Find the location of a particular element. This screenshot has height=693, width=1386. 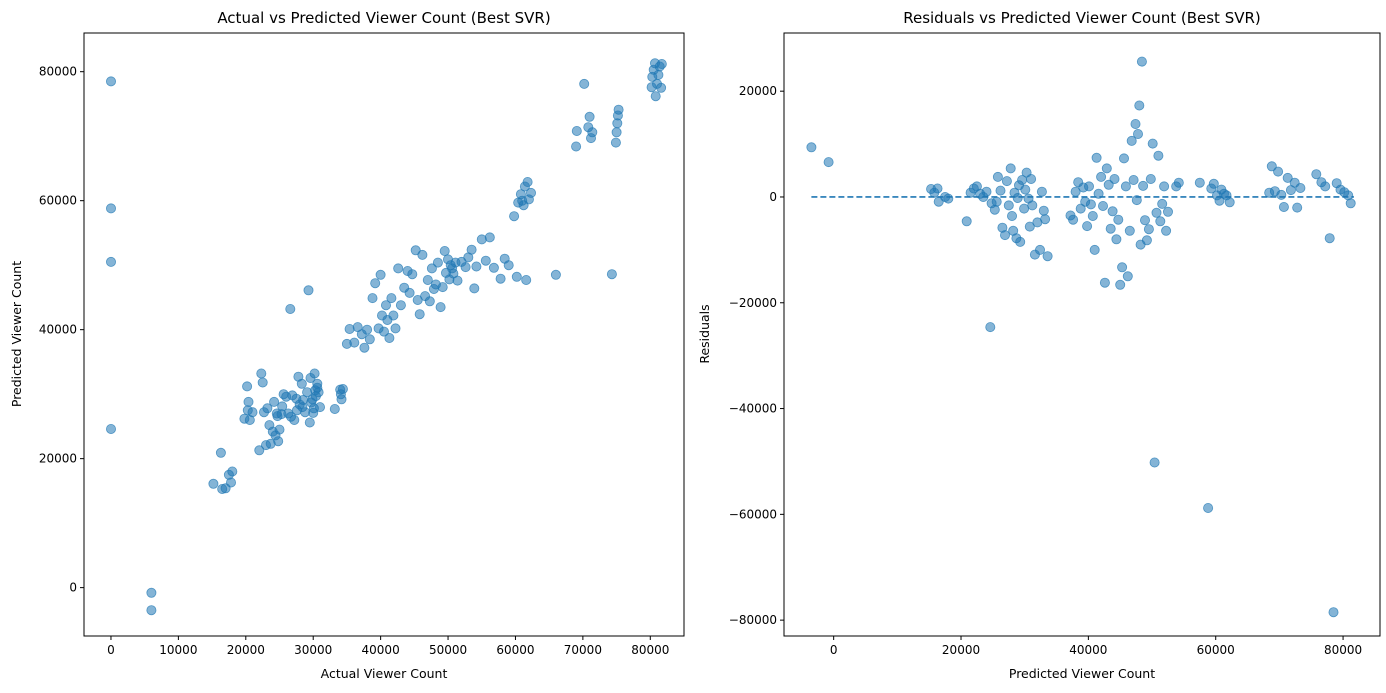

x-tick-label: 60000 is located at coordinates (1216, 650).